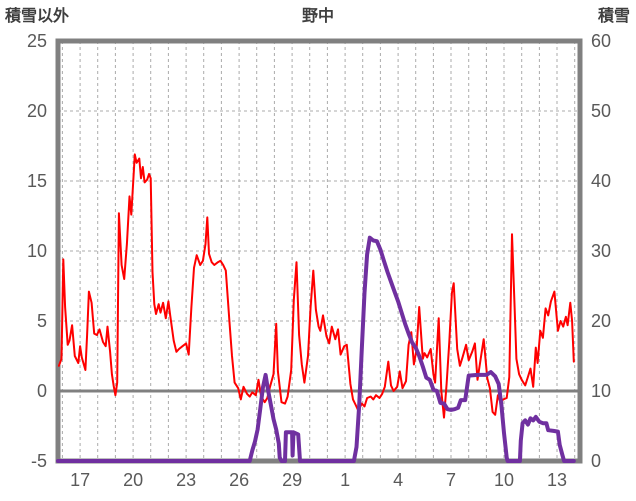 This screenshot has height=501, width=636. I want to click on left-axis-title: 積雪以外, so click(37, 16).